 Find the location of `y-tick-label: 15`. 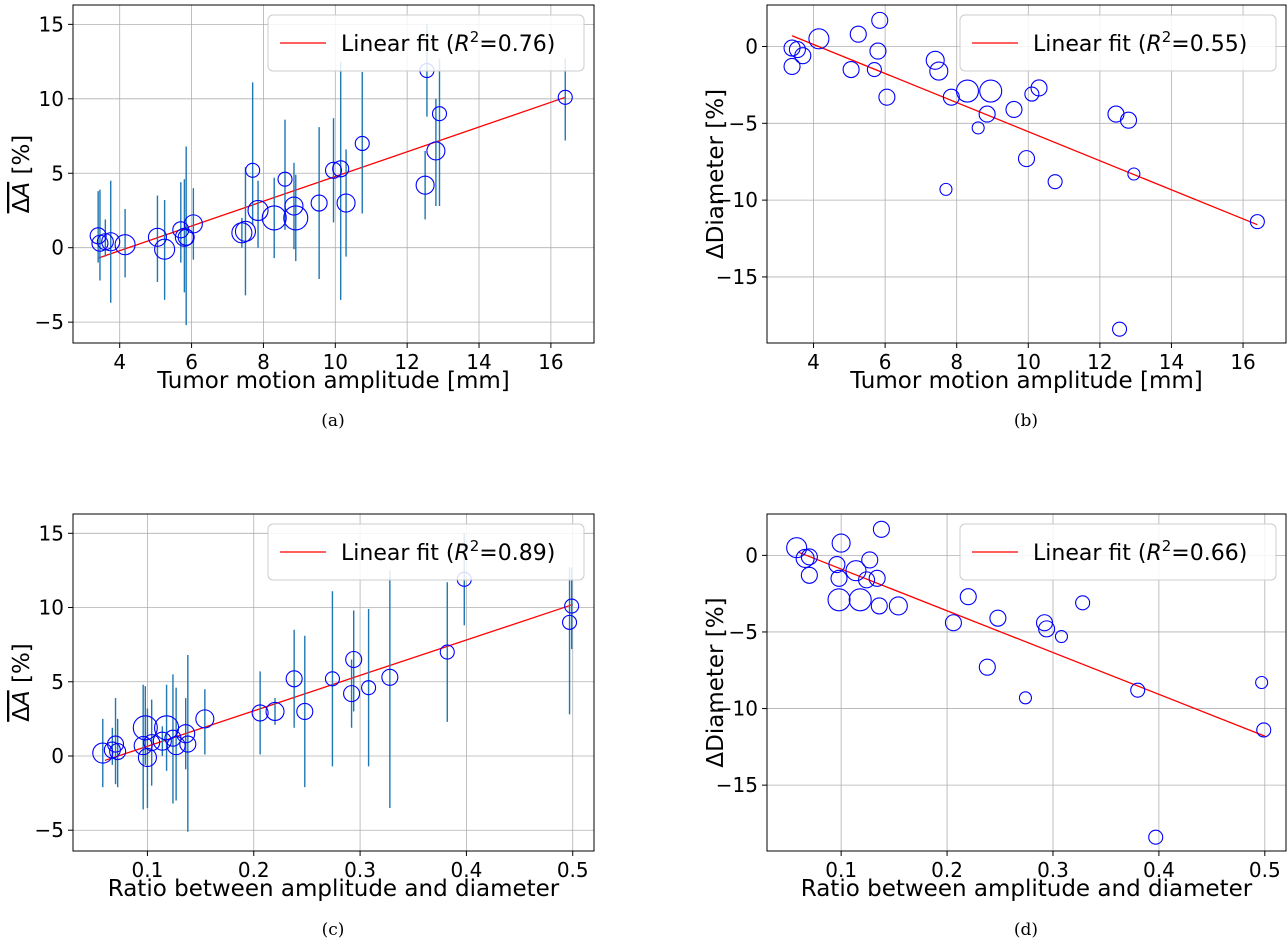

y-tick-label: 15 is located at coordinates (51, 24).